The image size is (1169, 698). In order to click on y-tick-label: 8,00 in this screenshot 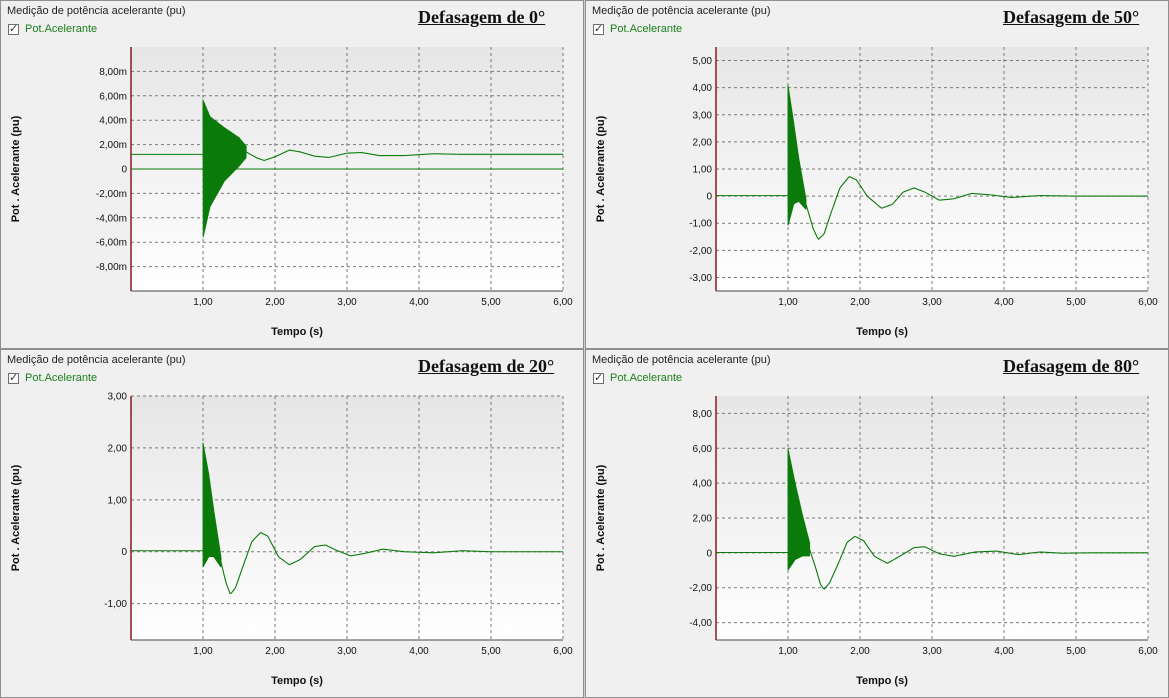, I will do `click(703, 414)`.